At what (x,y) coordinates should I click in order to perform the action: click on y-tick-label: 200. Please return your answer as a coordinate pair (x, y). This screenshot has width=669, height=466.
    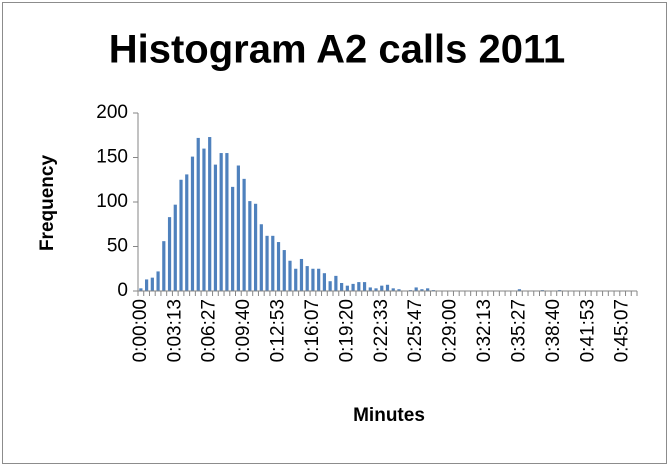
    Looking at the image, I should click on (112, 112).